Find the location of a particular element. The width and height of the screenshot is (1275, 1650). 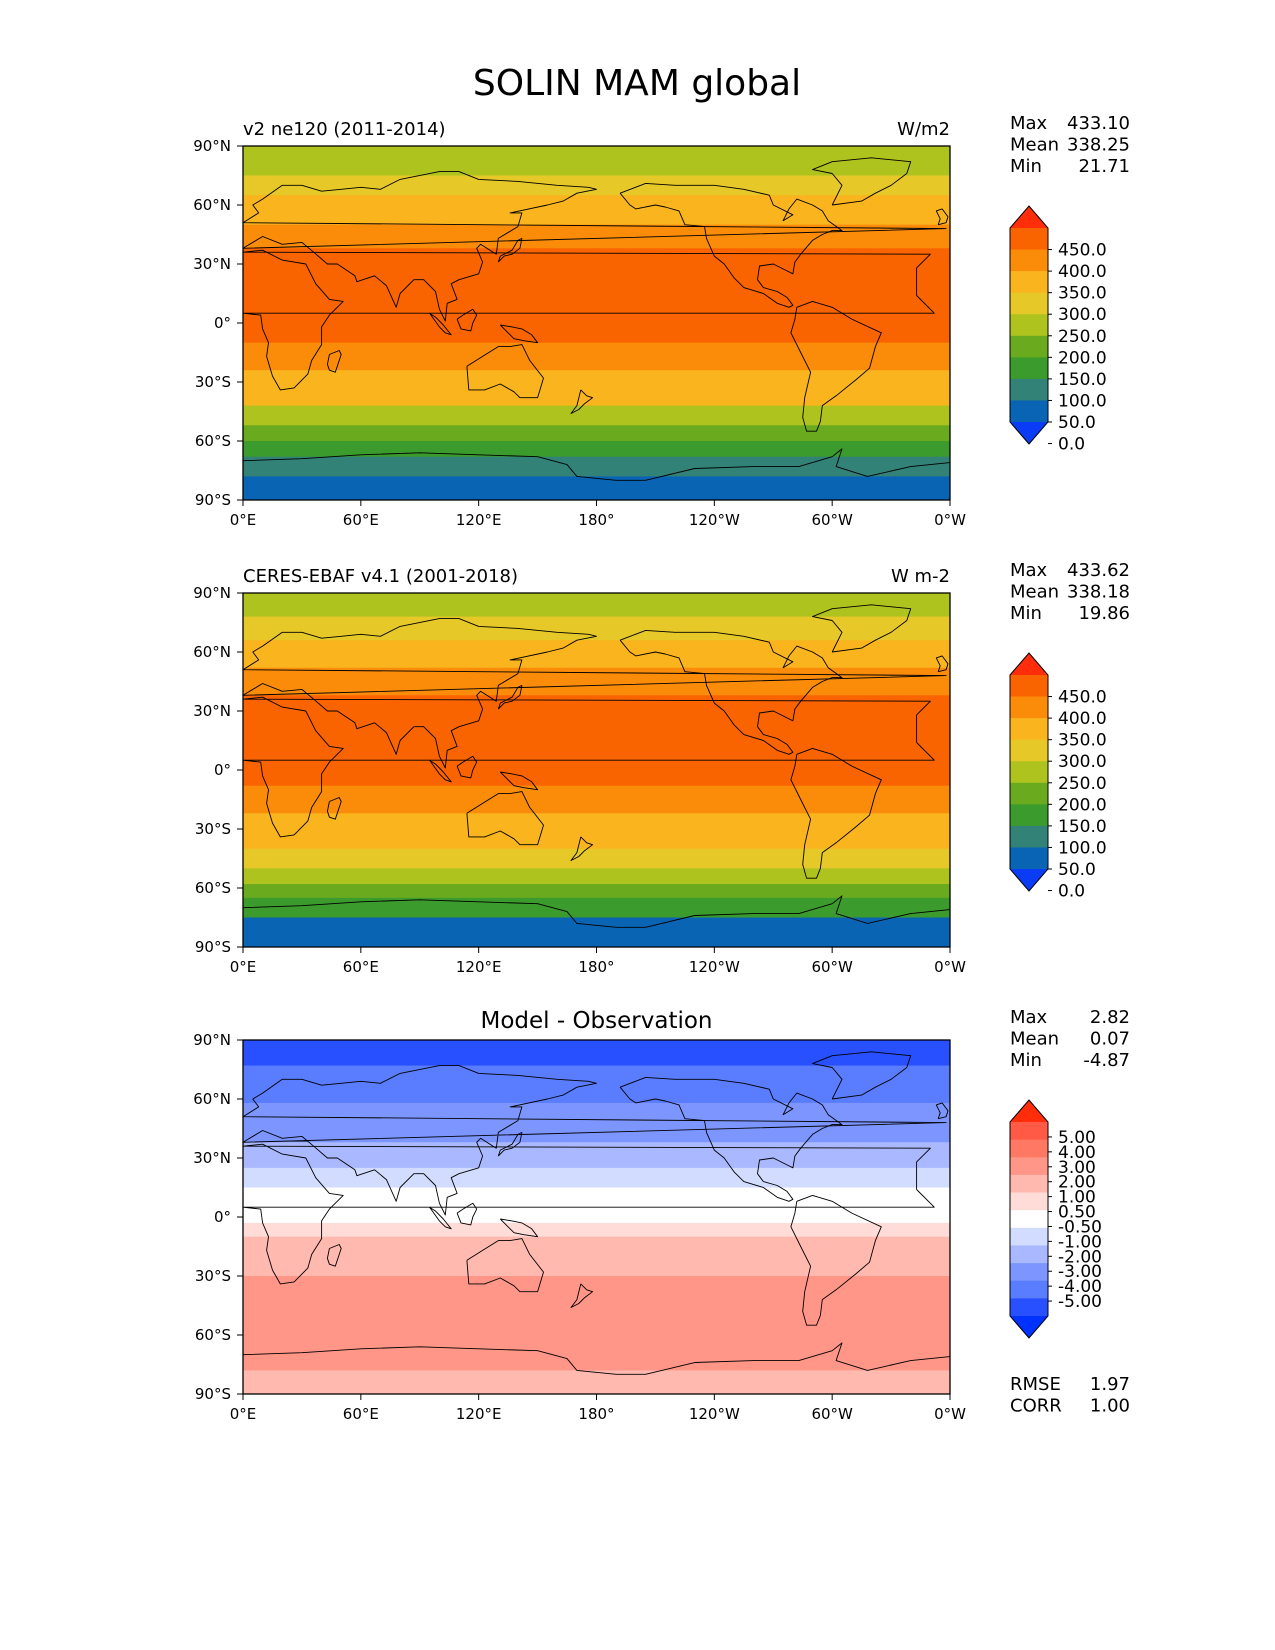

colorbar-label: 3.00 is located at coordinates (1077, 1168).